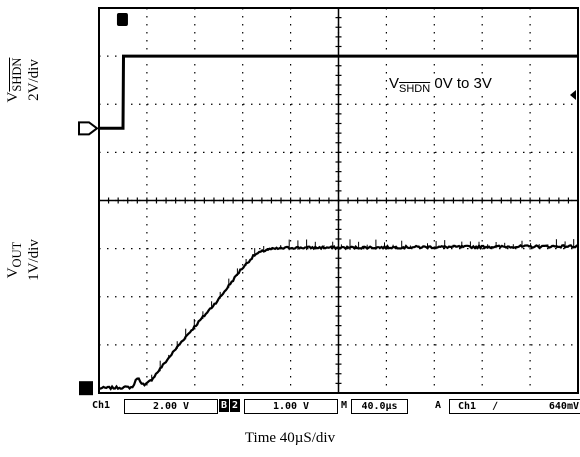  Describe the element at coordinates (438, 405) in the screenshot. I see `trigger-marker: A` at that location.